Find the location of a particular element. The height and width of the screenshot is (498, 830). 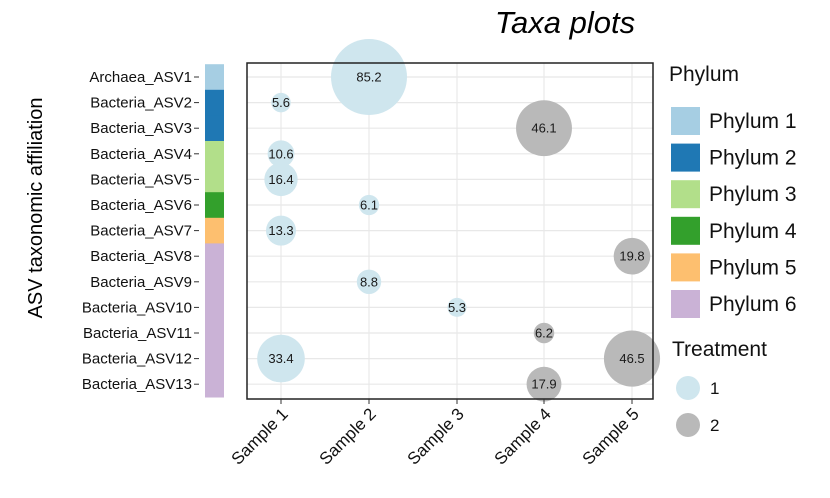

x-tick-label: Sample 2 is located at coordinates (348, 436).